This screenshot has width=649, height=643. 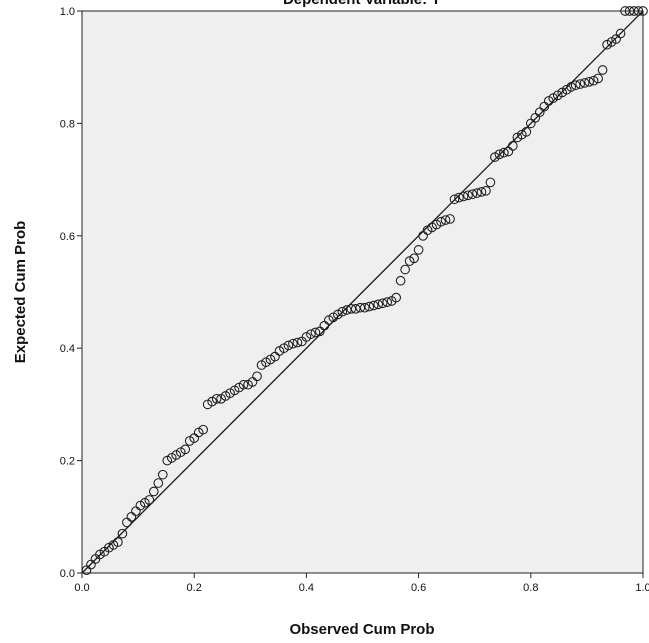 What do you see at coordinates (20, 292) in the screenshot?
I see `y-axis-title: Expected Cum Prob` at bounding box center [20, 292].